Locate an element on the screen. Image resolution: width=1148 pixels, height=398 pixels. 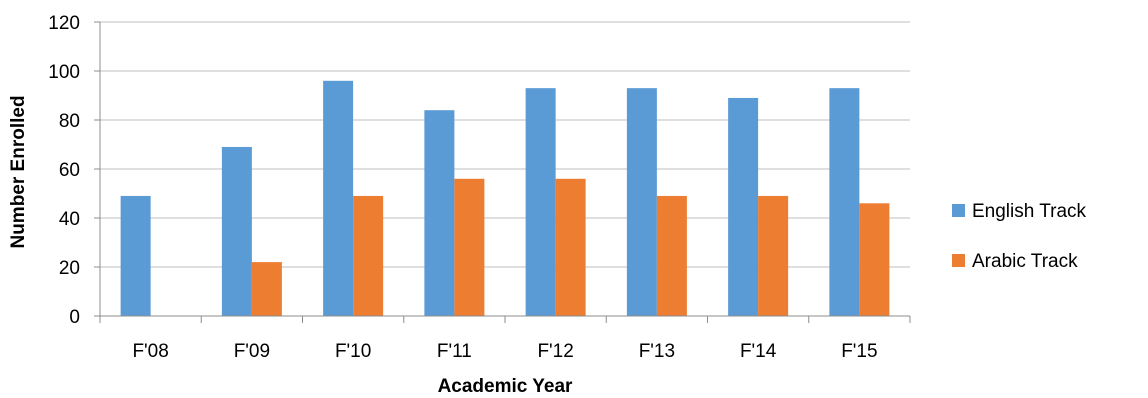
x-tick-label: F'11 is located at coordinates (454, 351).